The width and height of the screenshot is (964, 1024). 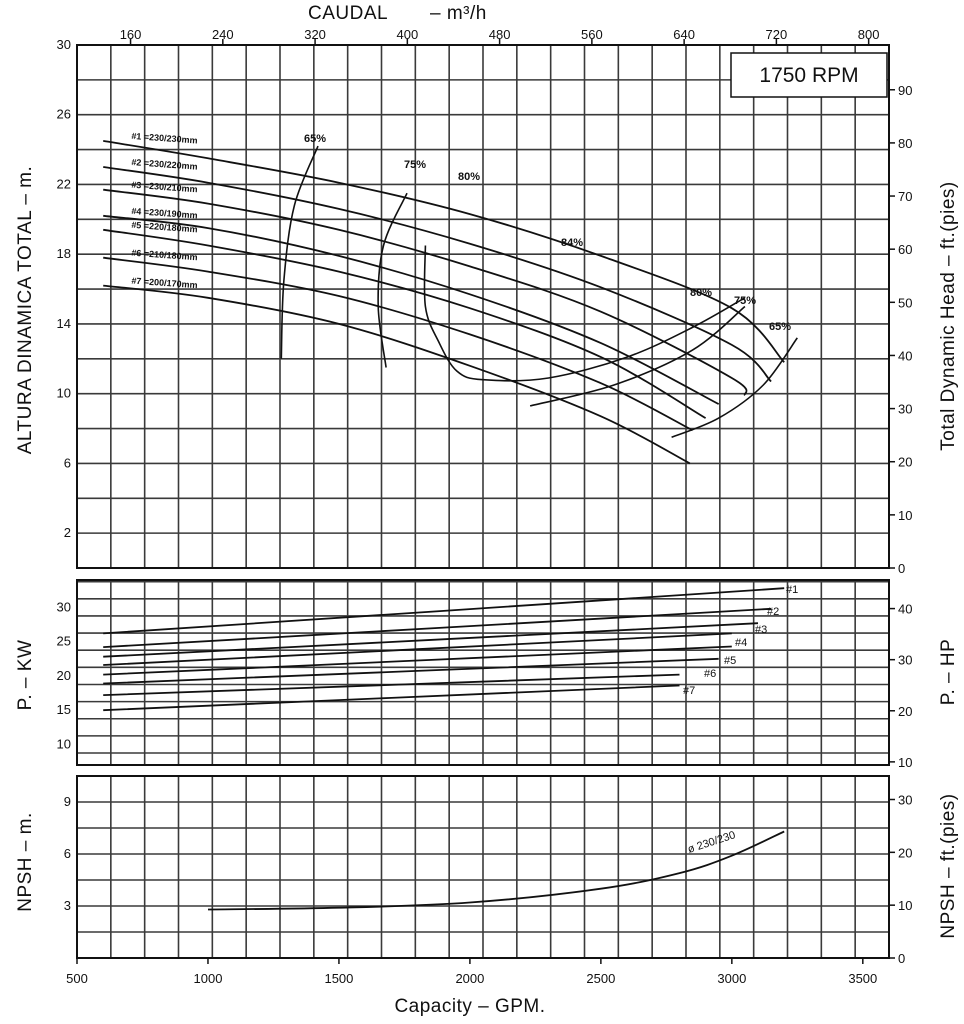 What do you see at coordinates (164, 187) in the screenshot?
I see `head-curve-label-3: #3 =230/210mm` at bounding box center [164, 187].